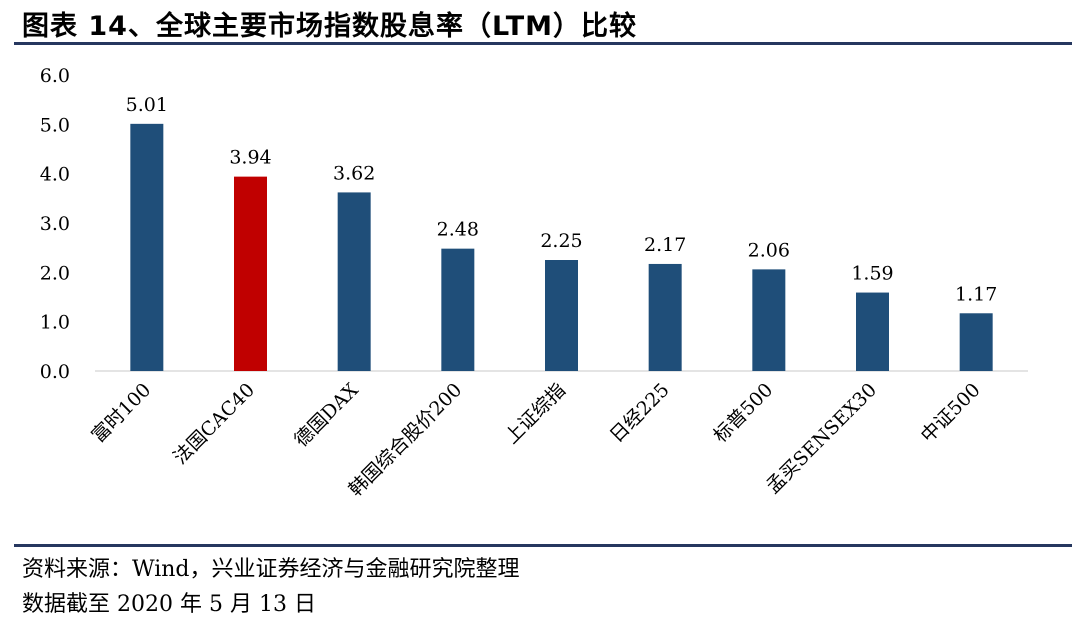  Describe the element at coordinates (55, 175) in the screenshot. I see `y-tick-label: 4.0` at that location.